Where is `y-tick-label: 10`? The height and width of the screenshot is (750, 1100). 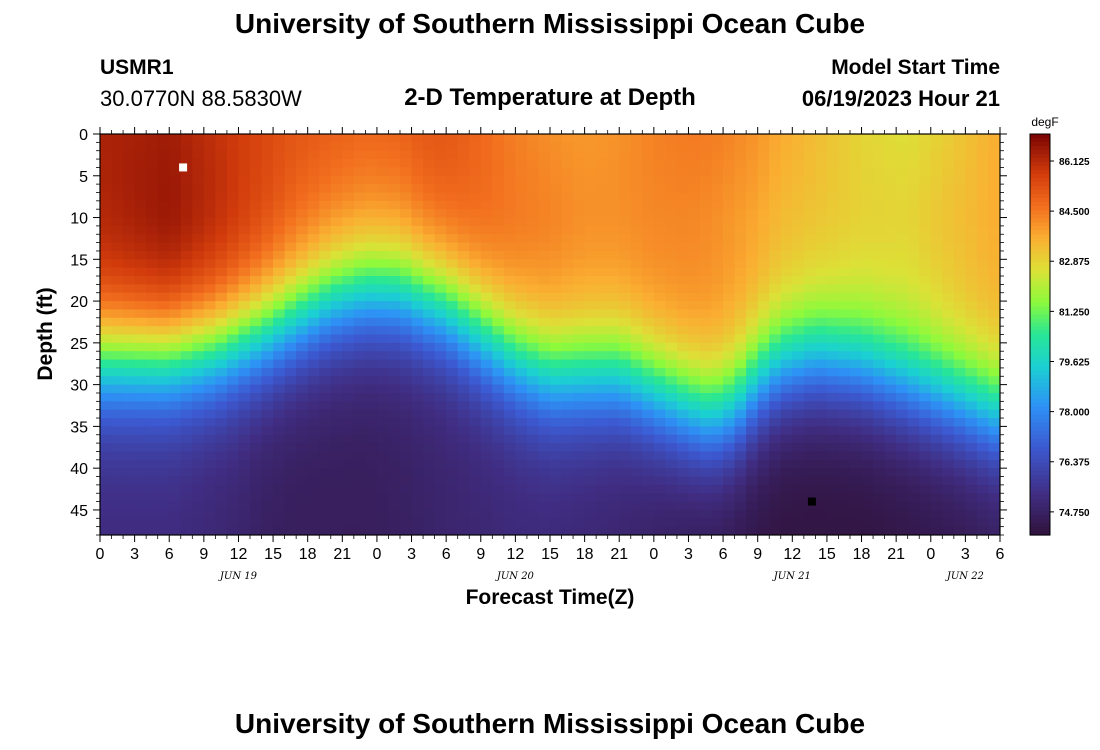 y-tick-label: 10 is located at coordinates (79, 219).